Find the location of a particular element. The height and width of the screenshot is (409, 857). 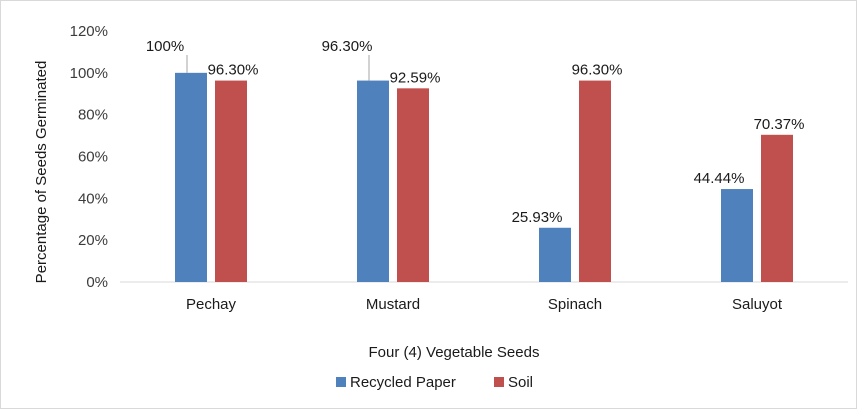

x-axis-title: Four (4) Vegetable Seeds is located at coordinates (454, 352).